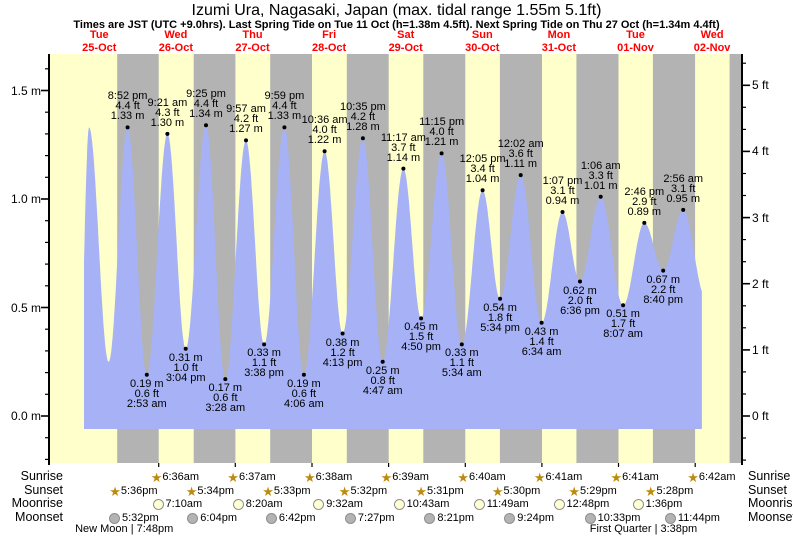  What do you see at coordinates (297, 517) in the screenshot?
I see `astro-event-time: 6:42pm` at bounding box center [297, 517].